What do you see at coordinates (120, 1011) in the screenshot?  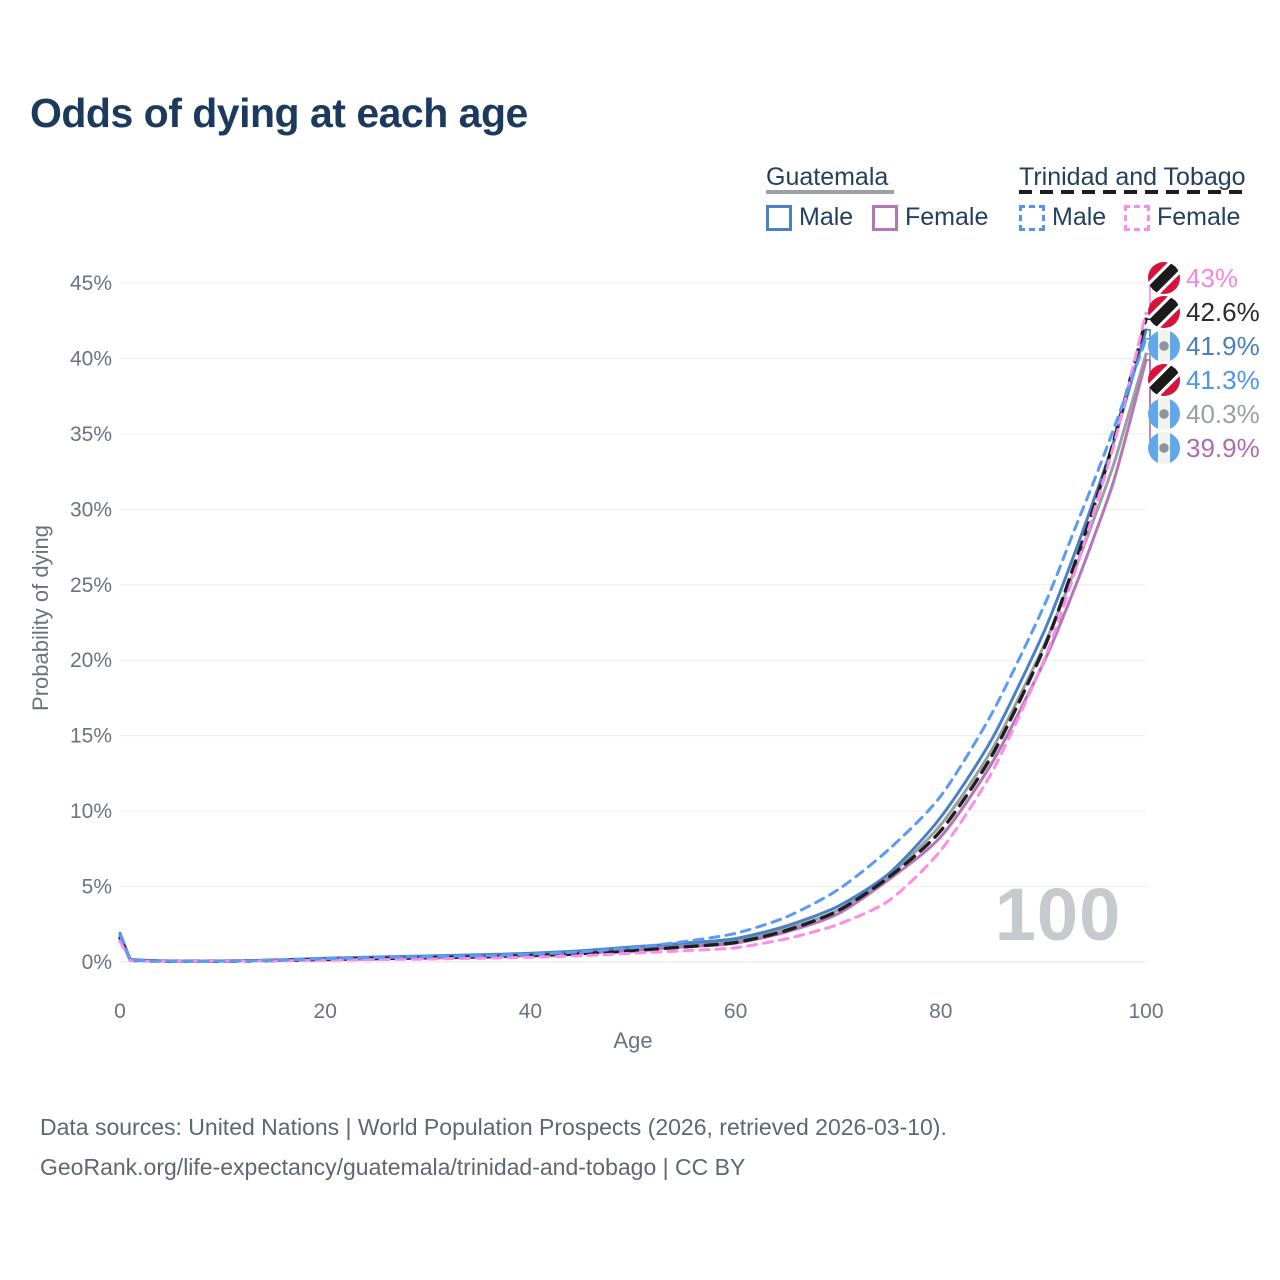 I see `x-tick-label: 0` at bounding box center [120, 1011].